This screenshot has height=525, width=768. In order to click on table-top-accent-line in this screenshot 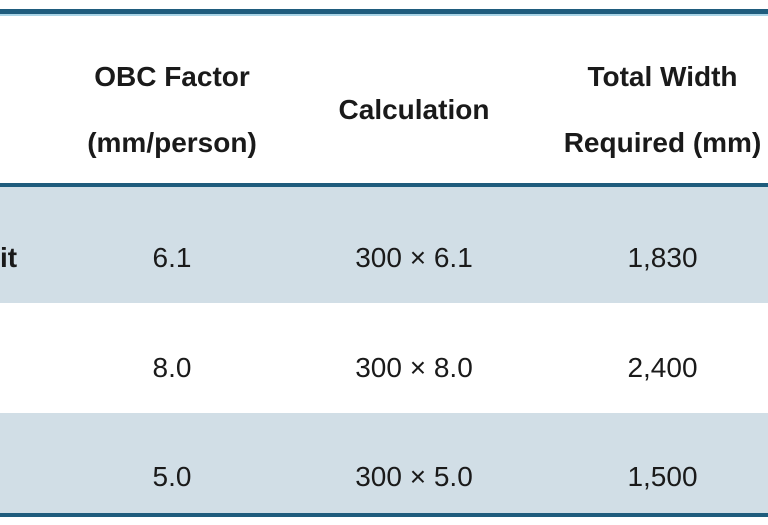, I will do `click(384, 15)`.